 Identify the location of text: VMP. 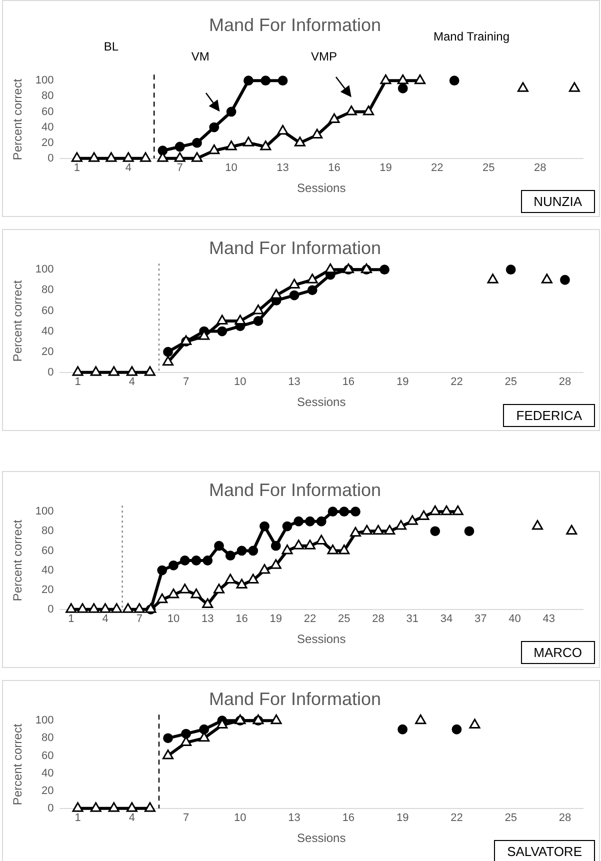
(323, 57).